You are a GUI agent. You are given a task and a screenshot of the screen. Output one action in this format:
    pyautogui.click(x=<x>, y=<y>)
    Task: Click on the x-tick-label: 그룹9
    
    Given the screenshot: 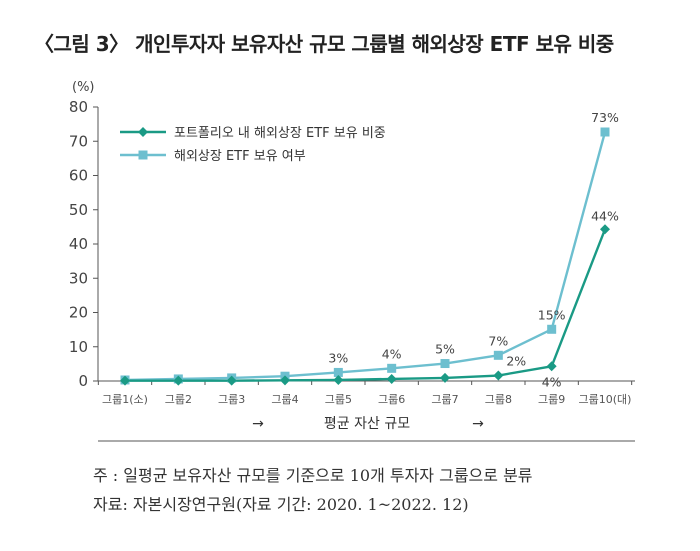 What is the action you would take?
    pyautogui.click(x=551, y=399)
    